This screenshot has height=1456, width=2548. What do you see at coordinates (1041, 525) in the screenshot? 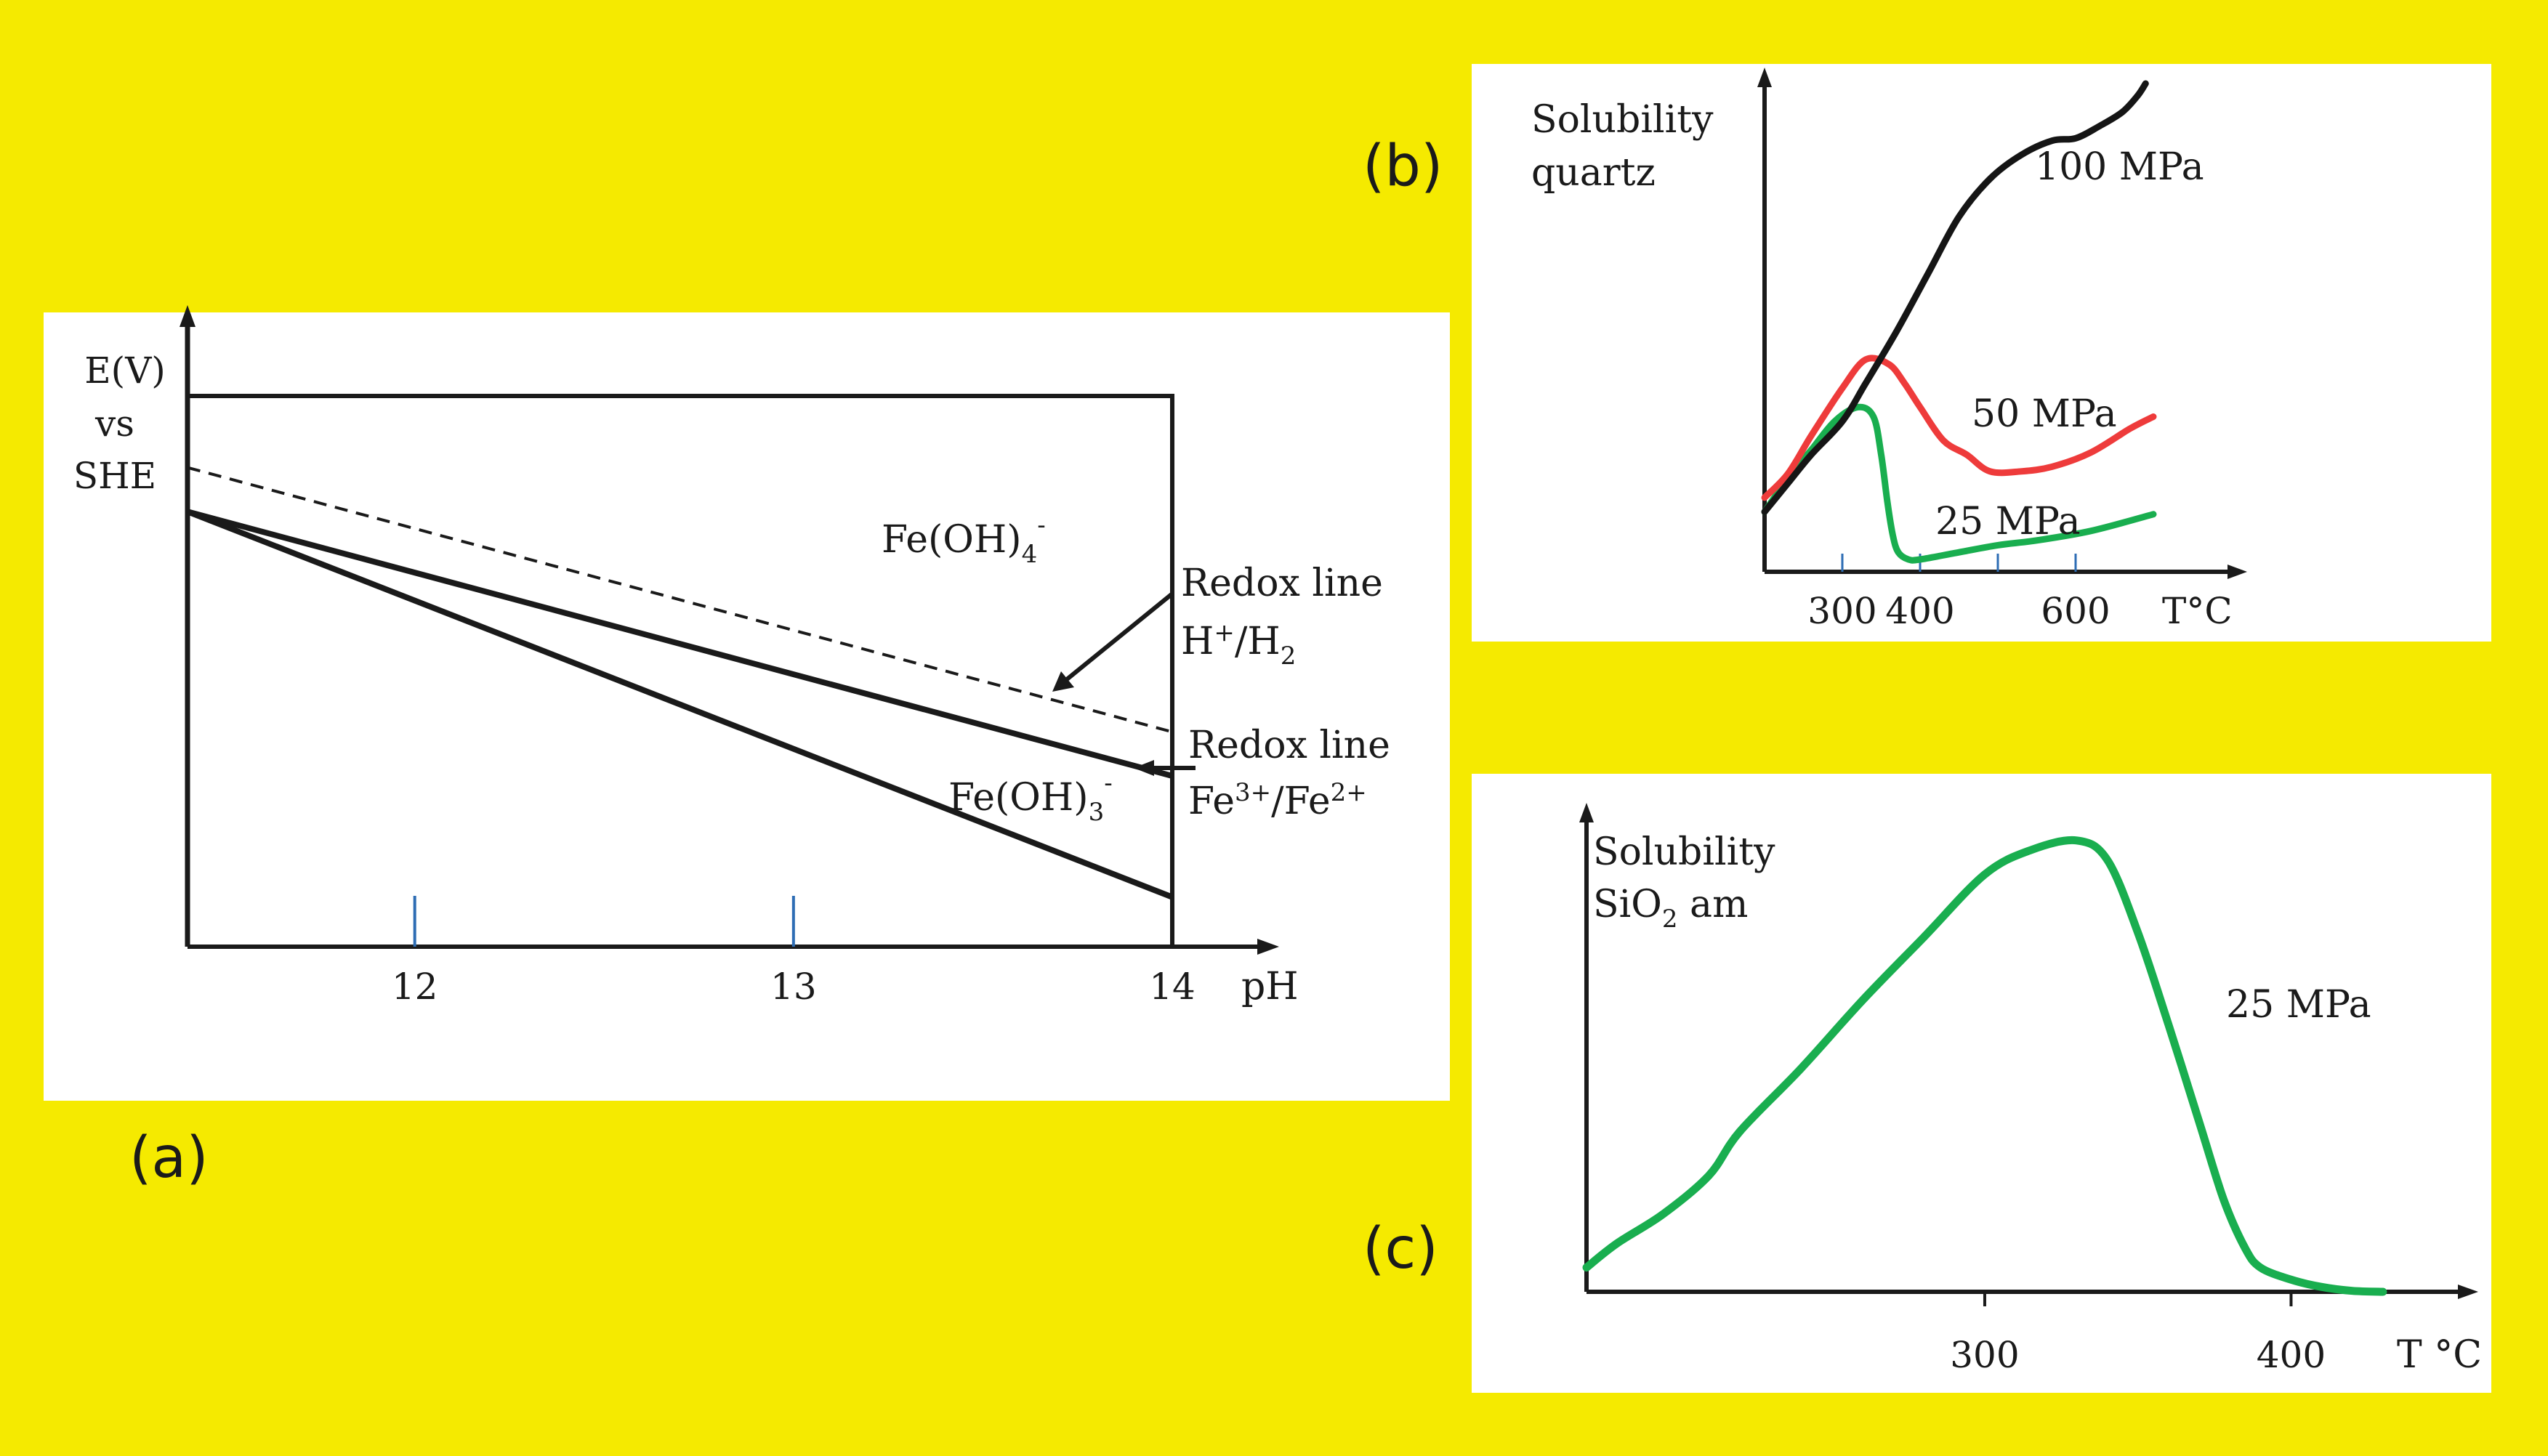
I see `region-label-fe-oh-4-sup: -` at bounding box center [1041, 525].